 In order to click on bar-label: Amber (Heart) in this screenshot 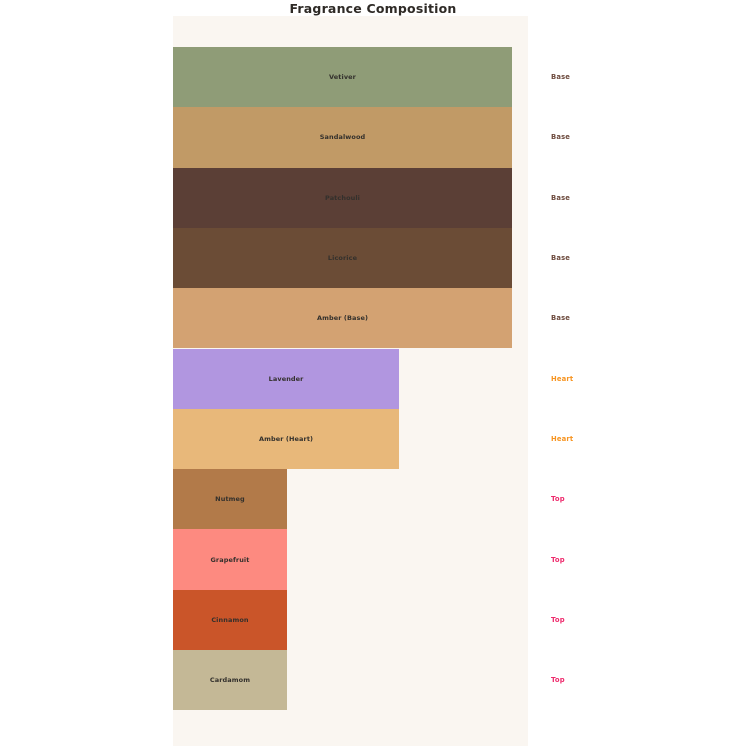, I will do `click(286, 438)`.